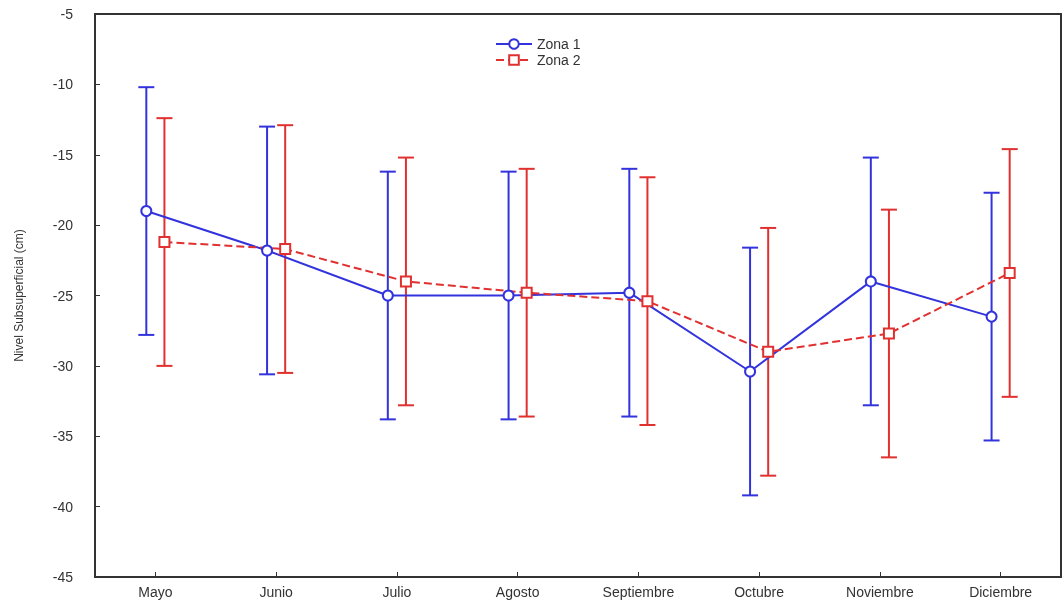 The width and height of the screenshot is (1063, 608). What do you see at coordinates (880, 592) in the screenshot?
I see `x-tick-label: Noviembre` at bounding box center [880, 592].